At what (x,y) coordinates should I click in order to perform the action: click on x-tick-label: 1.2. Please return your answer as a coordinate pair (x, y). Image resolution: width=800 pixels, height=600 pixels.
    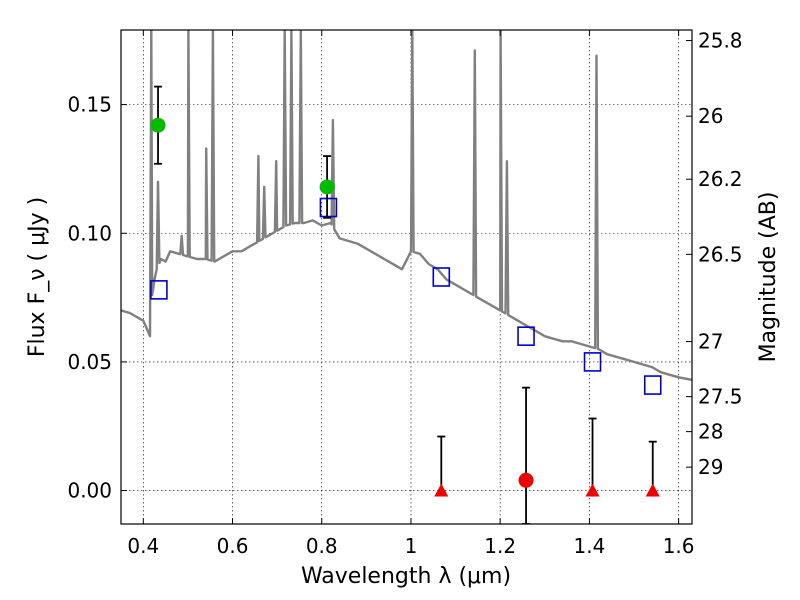
    Looking at the image, I should click on (500, 546).